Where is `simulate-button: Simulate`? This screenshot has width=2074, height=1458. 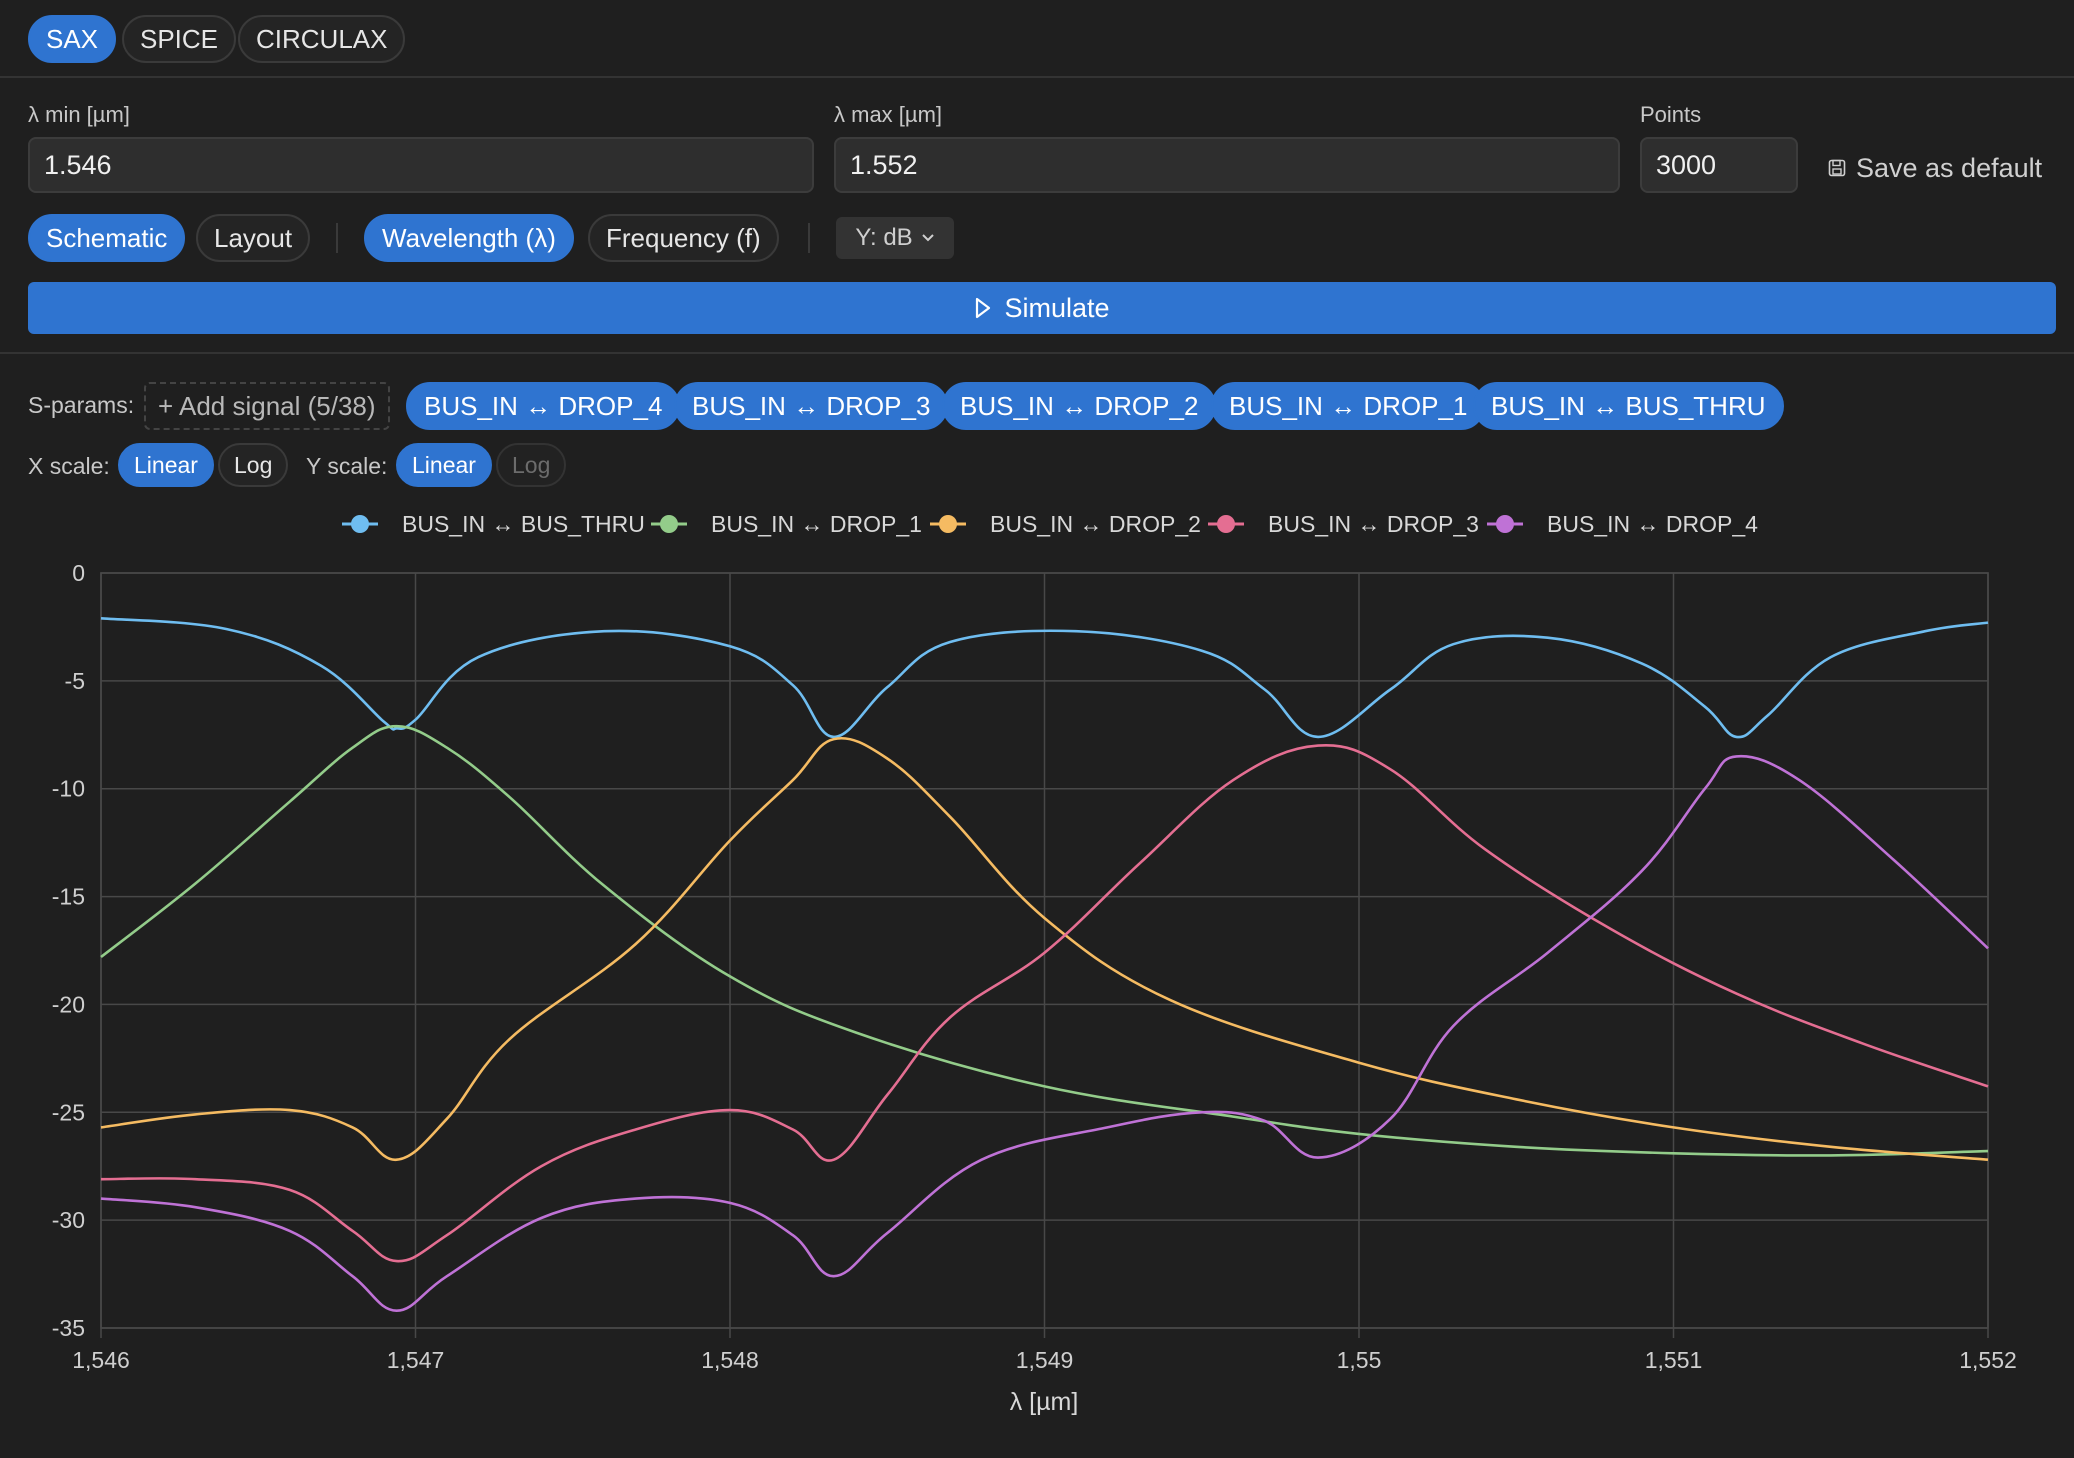
simulate-button: Simulate is located at coordinates (1042, 308).